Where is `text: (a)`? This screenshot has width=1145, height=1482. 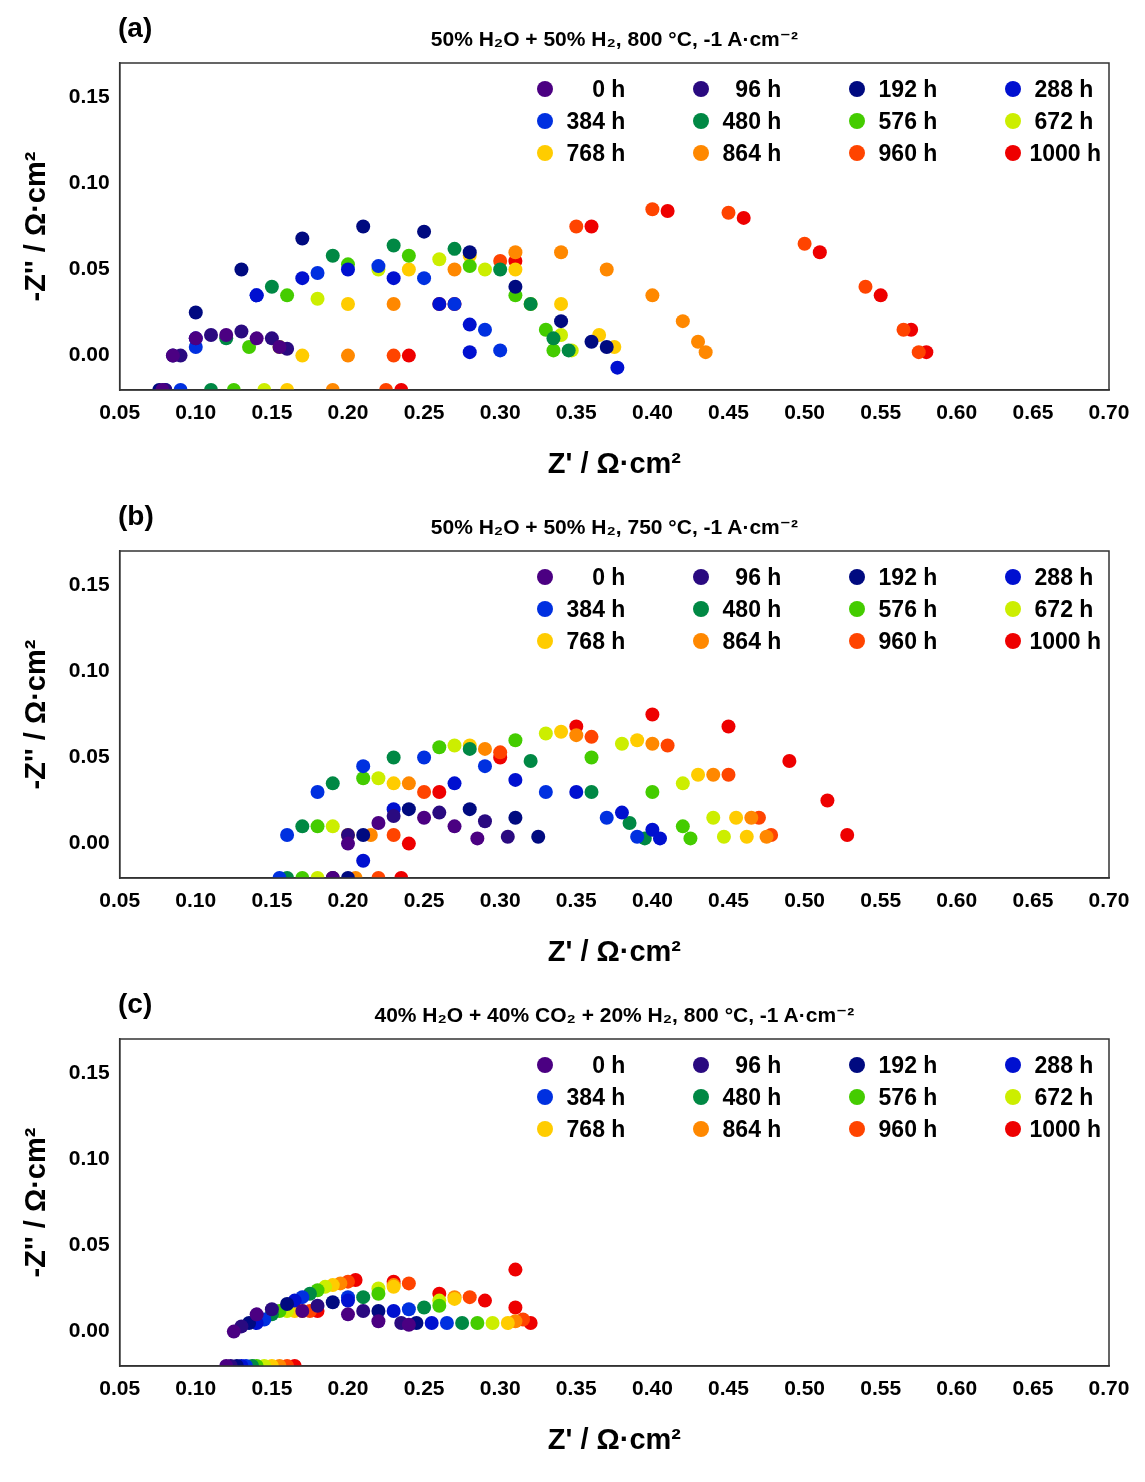
text: (a) is located at coordinates (135, 27).